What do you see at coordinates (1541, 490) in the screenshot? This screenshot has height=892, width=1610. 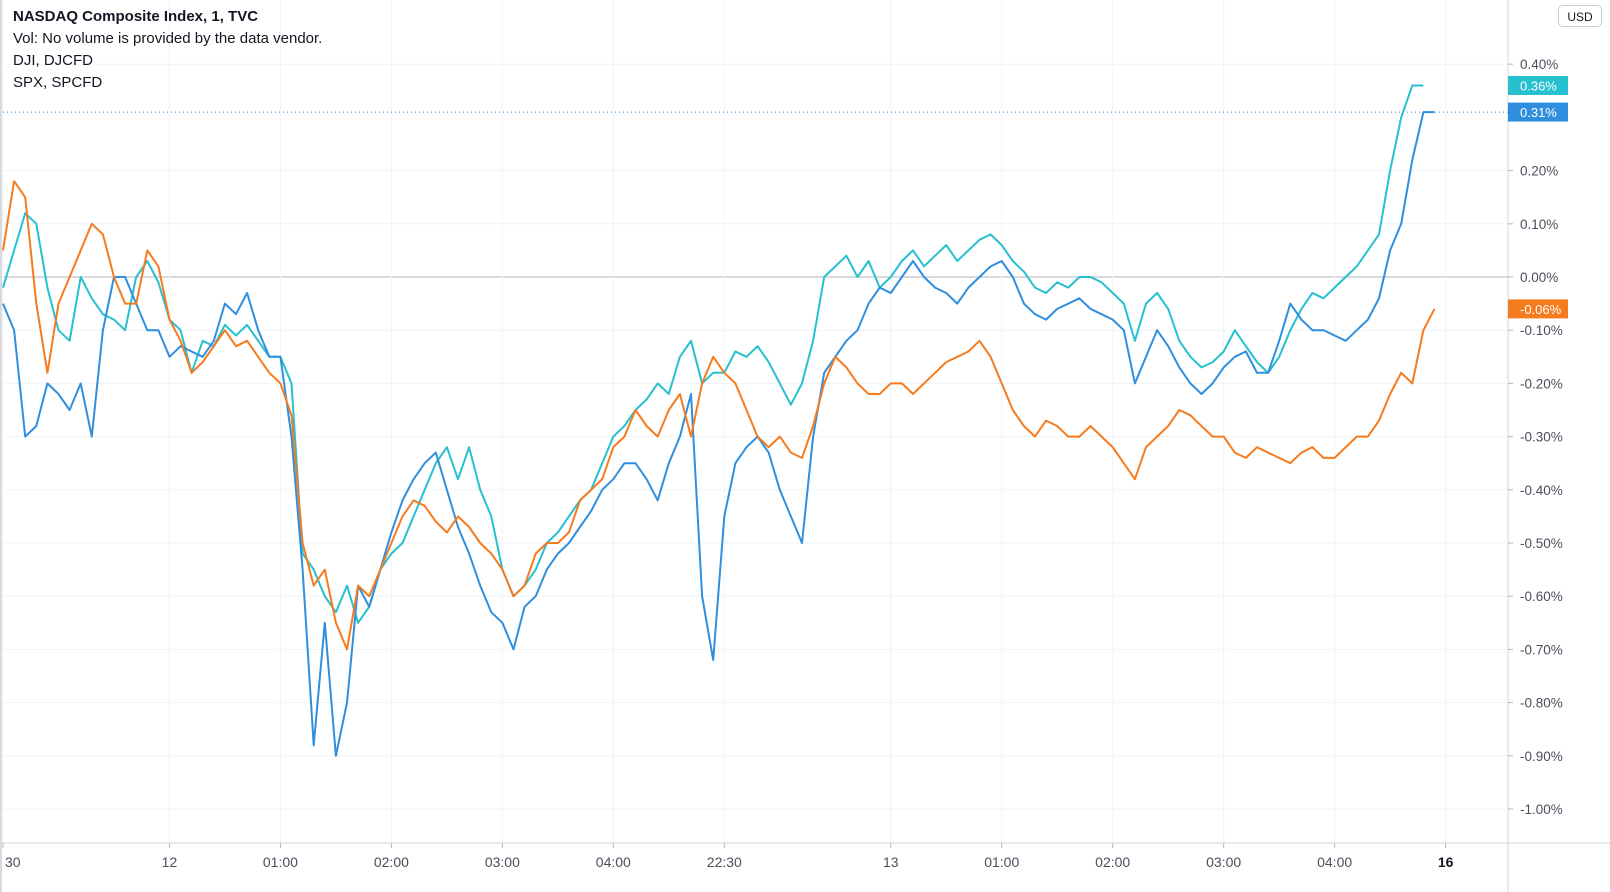 I see `y-tick-label: -0.40%` at bounding box center [1541, 490].